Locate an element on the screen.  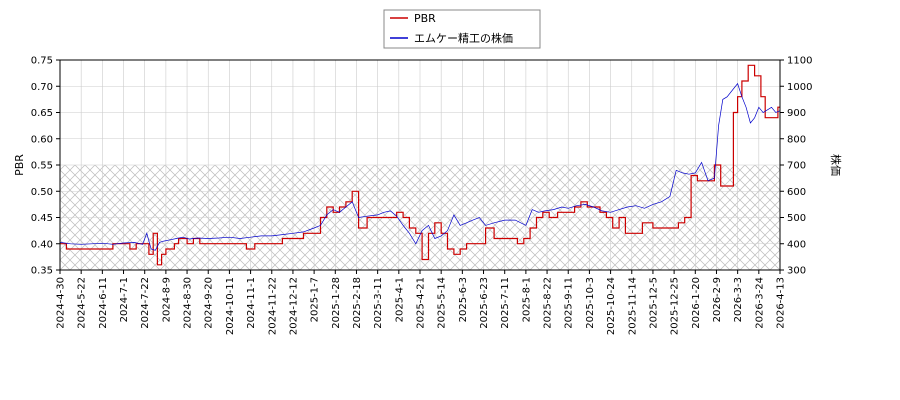
x-tick-label: 2024-7-22 is located at coordinates (145, 303).